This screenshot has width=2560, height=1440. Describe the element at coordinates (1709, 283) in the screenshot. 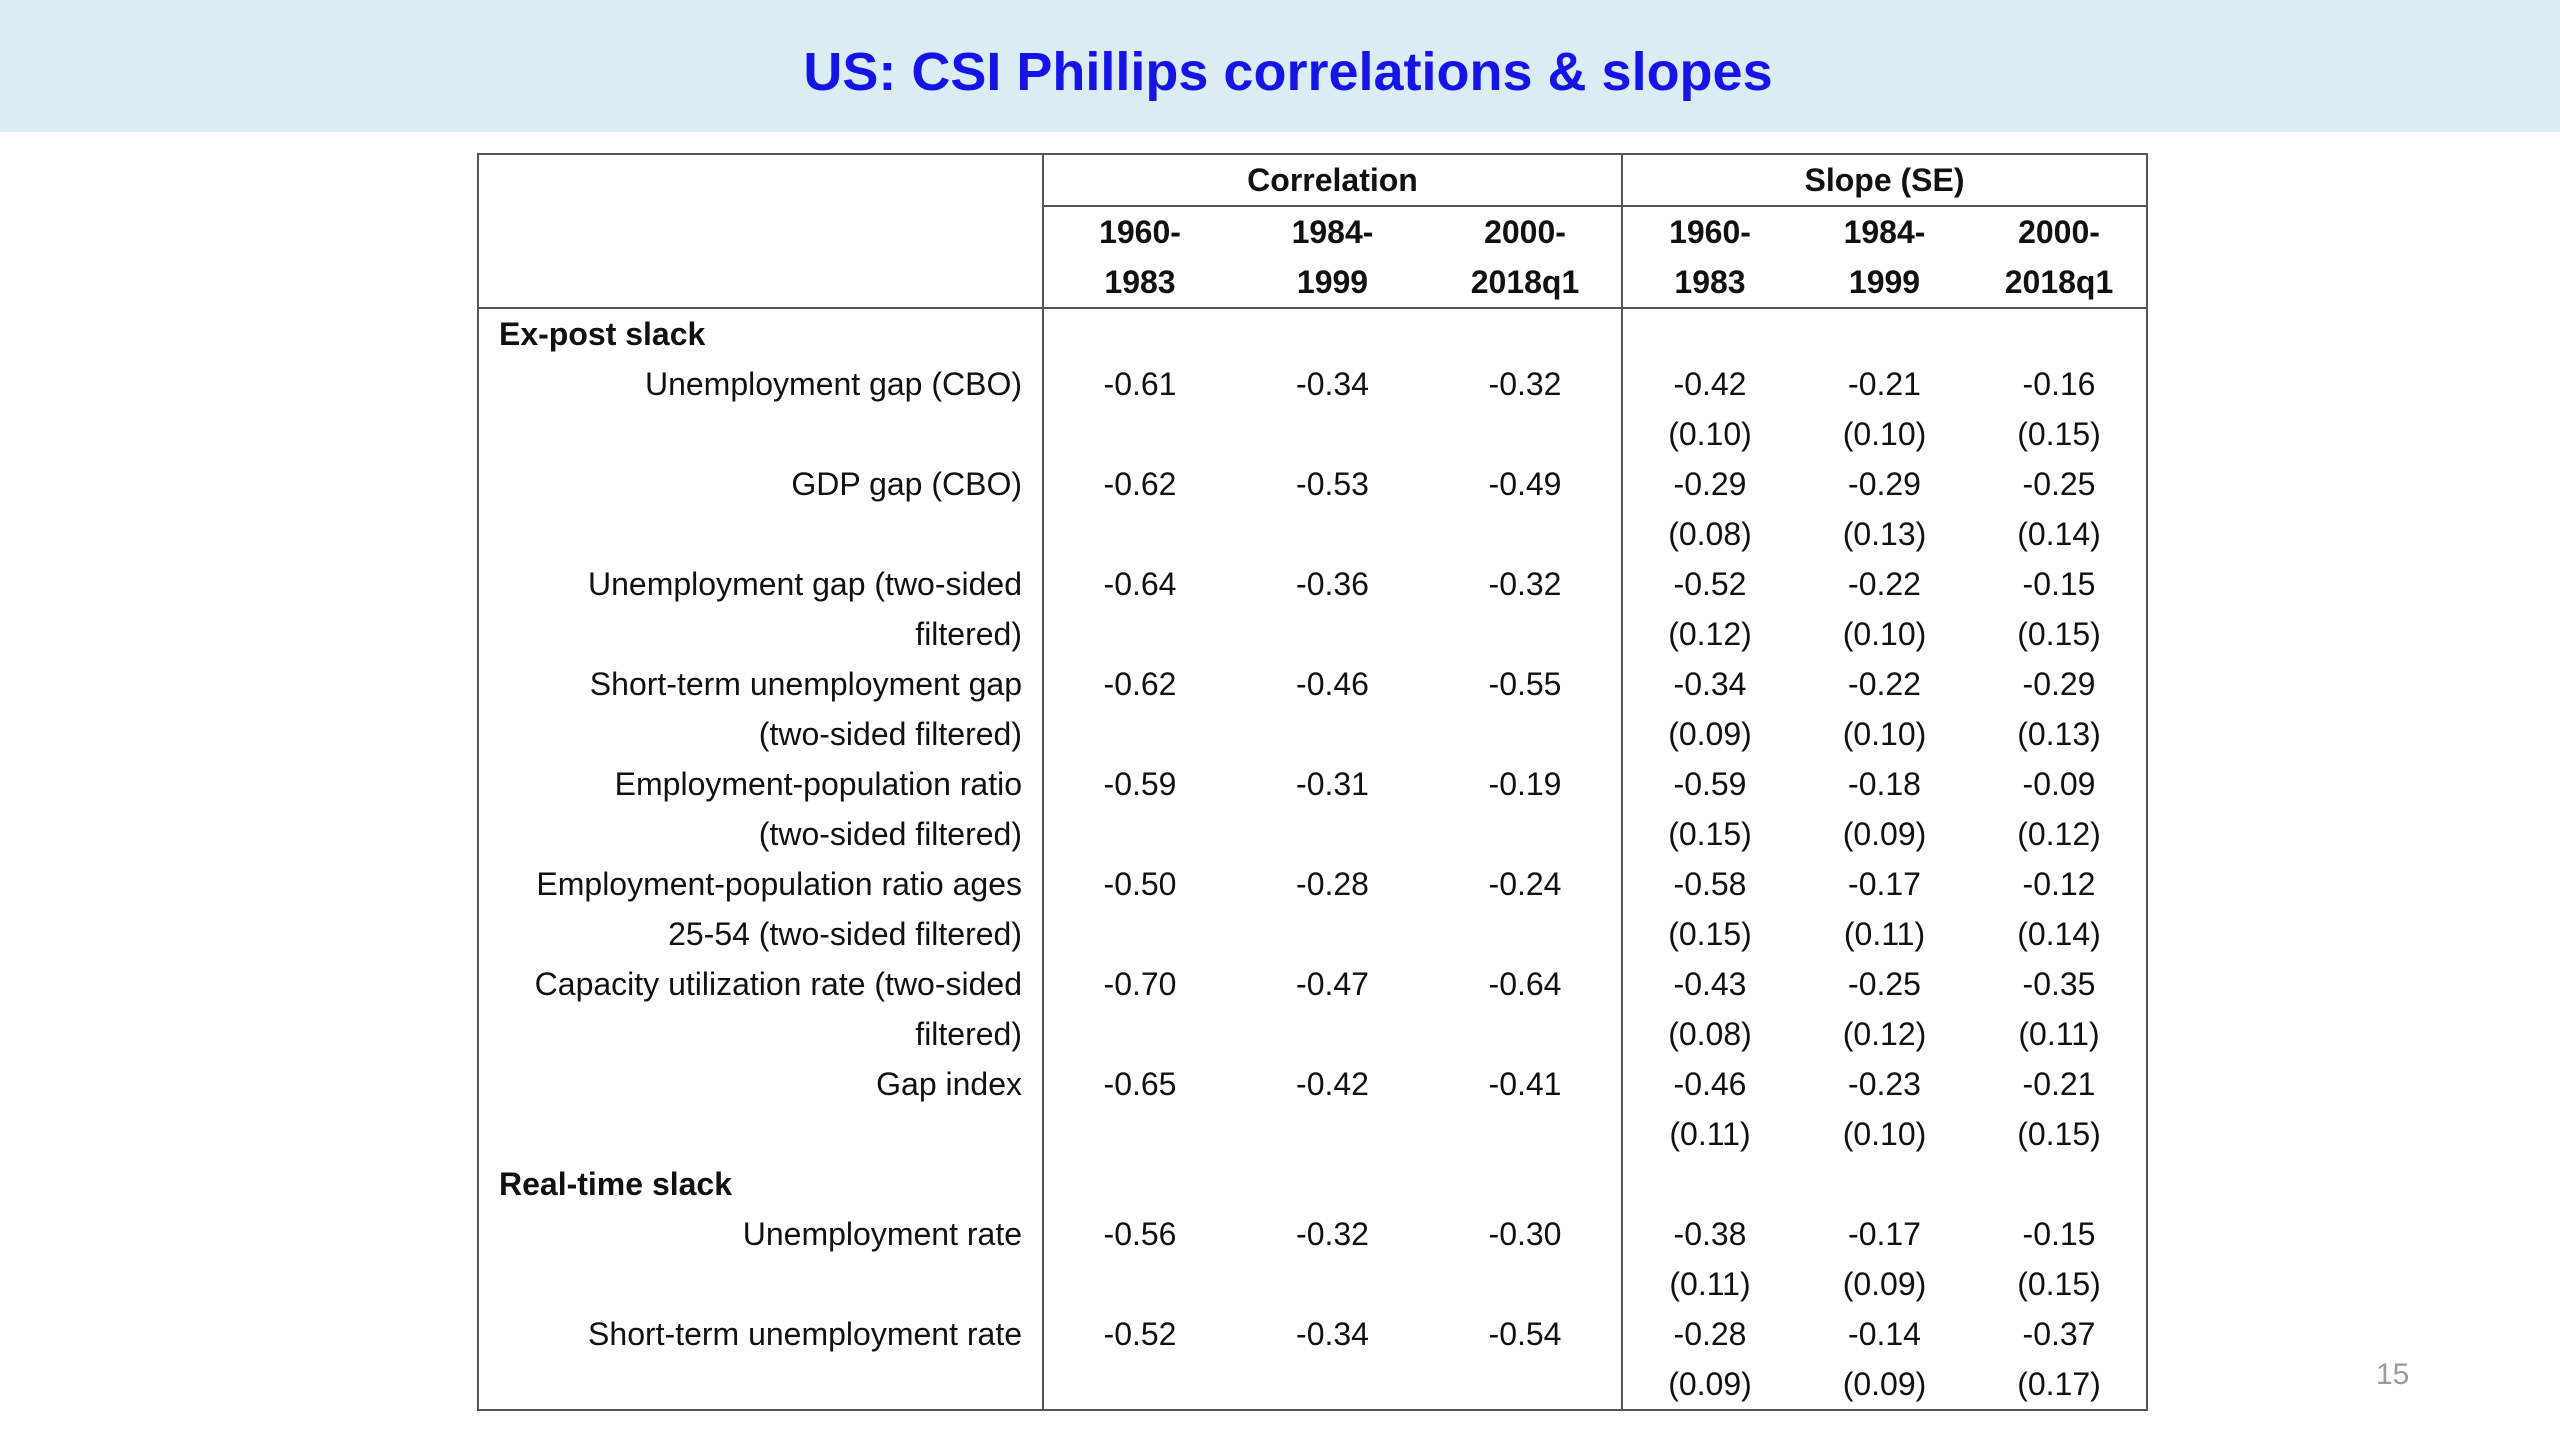

I see `slope-period-1-end: 1983` at that location.